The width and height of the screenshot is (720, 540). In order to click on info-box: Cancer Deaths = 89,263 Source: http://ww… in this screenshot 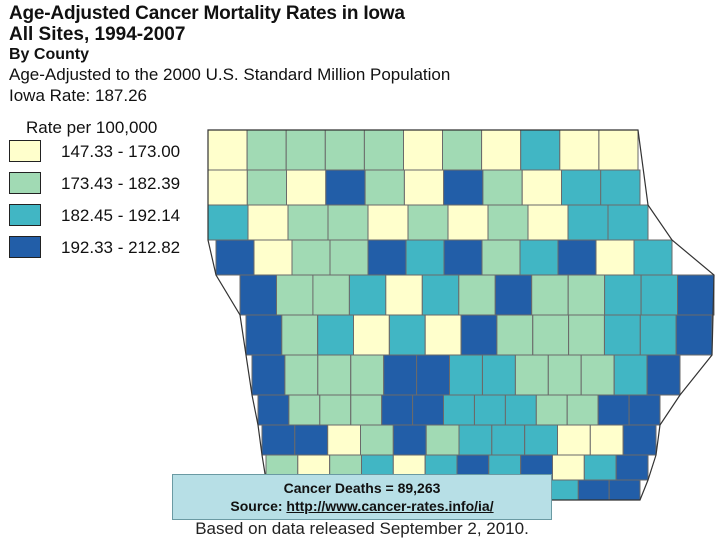, I will do `click(362, 497)`.